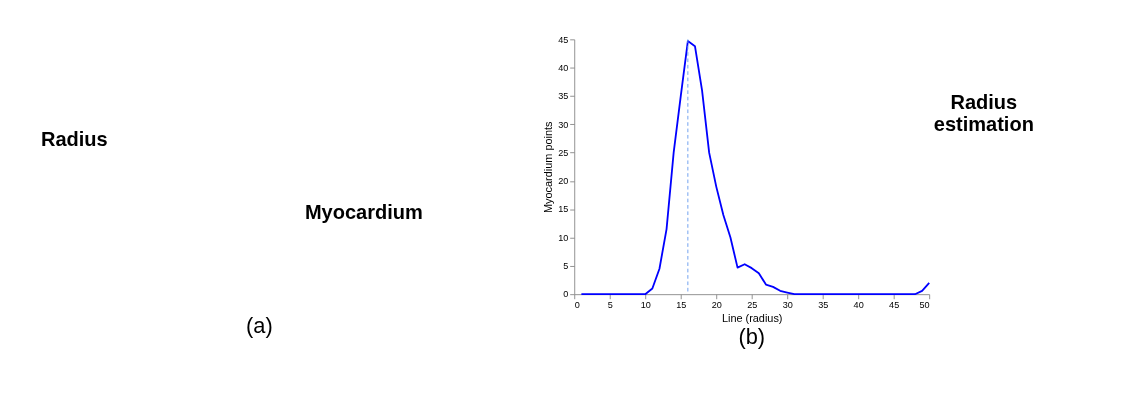 This screenshot has width=1144, height=409. I want to click on x-tick-label: 10, so click(645, 305).